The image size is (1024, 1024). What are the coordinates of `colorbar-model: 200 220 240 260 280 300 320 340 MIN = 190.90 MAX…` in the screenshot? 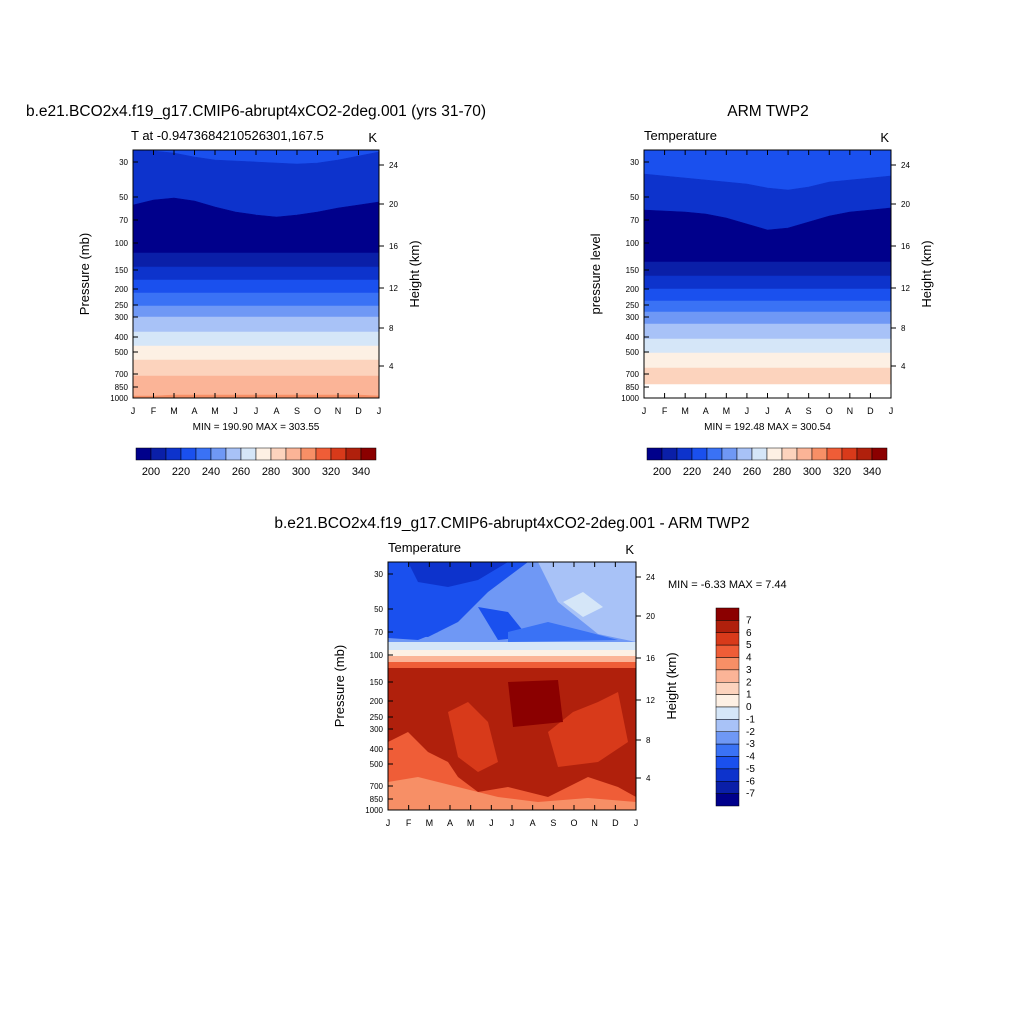 It's located at (256, 450).